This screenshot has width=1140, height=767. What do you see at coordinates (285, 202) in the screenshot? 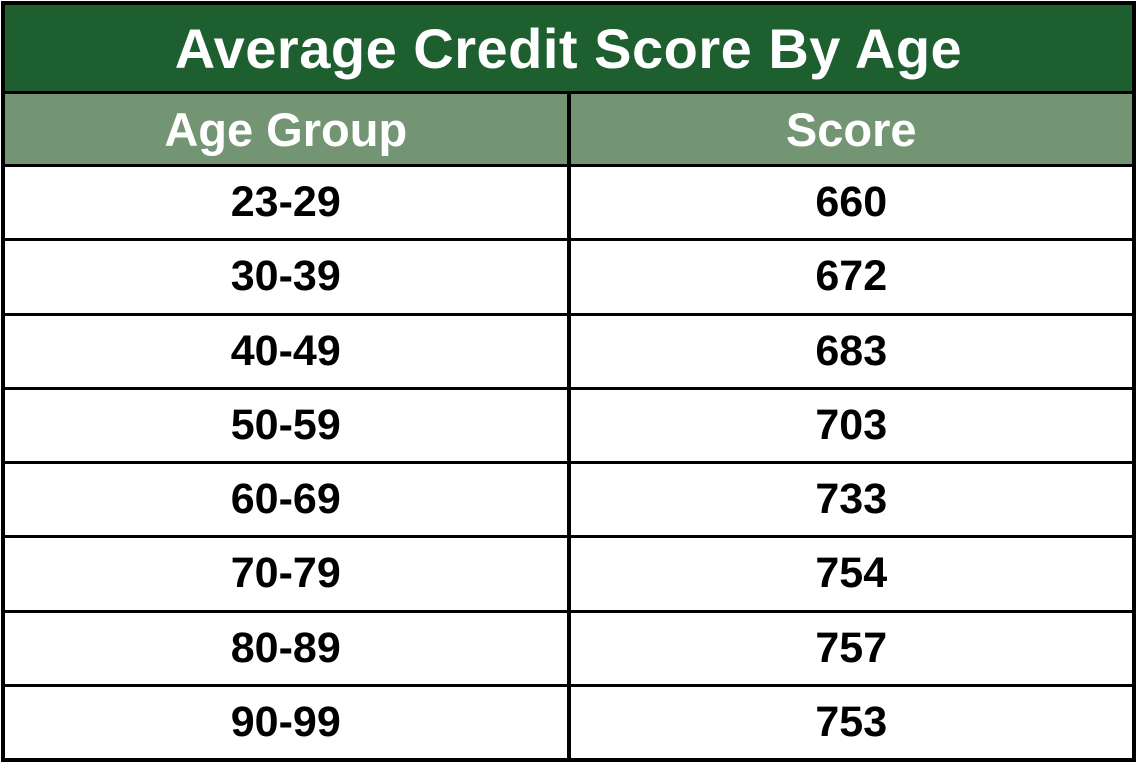
I see `age-group-cell: 23-29` at bounding box center [285, 202].